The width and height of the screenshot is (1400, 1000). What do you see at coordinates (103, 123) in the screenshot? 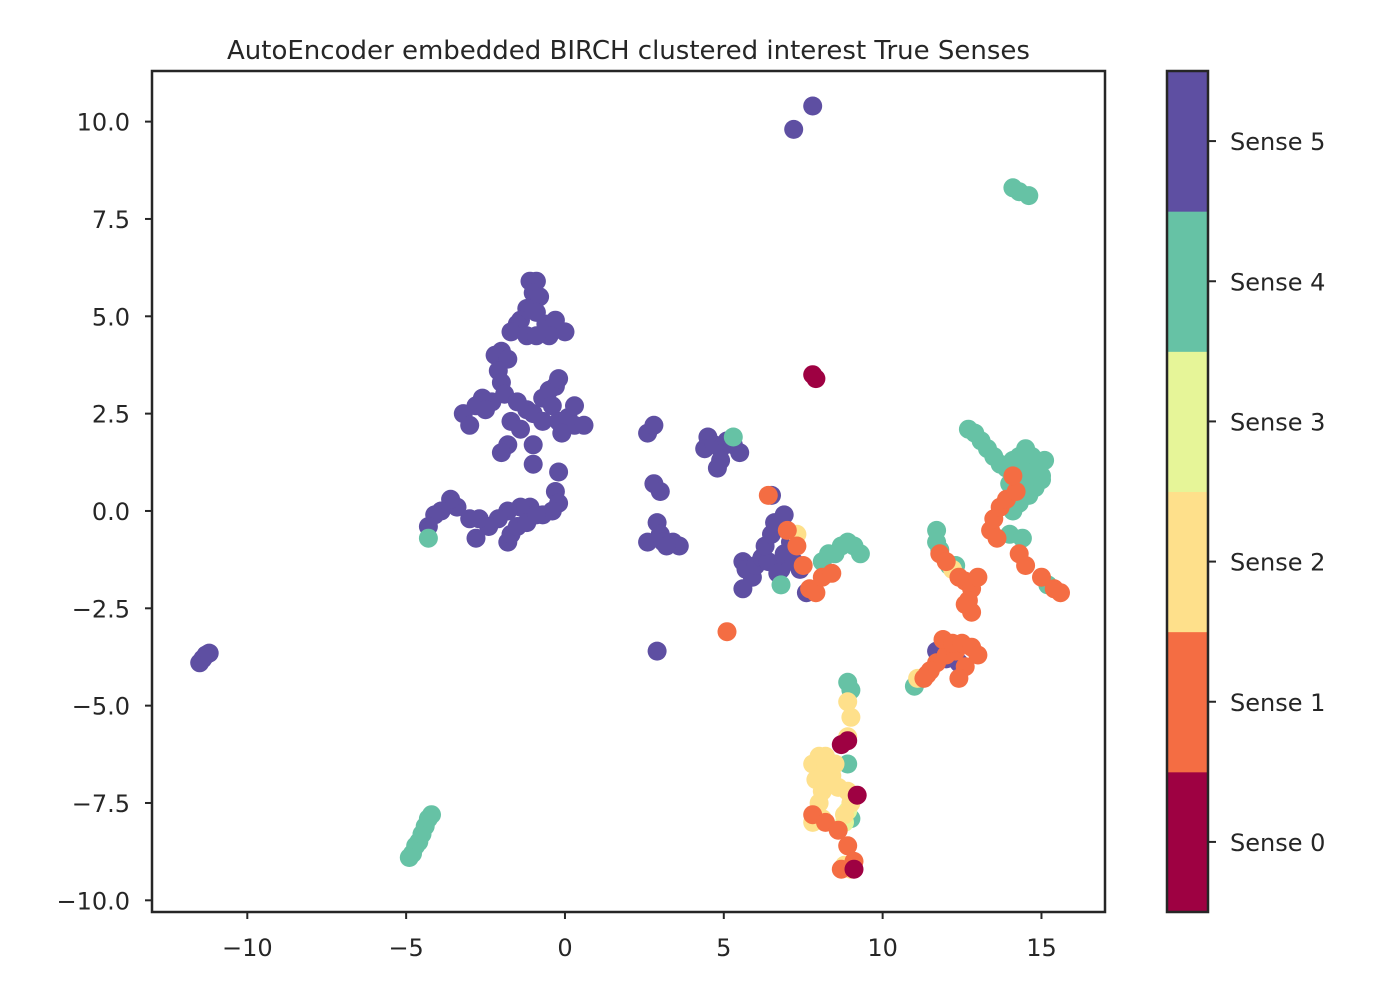
I see `y-tick-label: 10.0` at bounding box center [103, 123].